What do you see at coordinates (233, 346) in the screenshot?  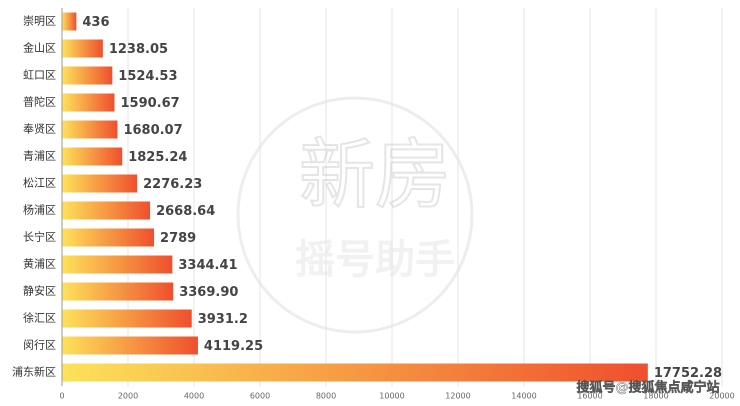 I see `value-label: 4119.25` at bounding box center [233, 346].